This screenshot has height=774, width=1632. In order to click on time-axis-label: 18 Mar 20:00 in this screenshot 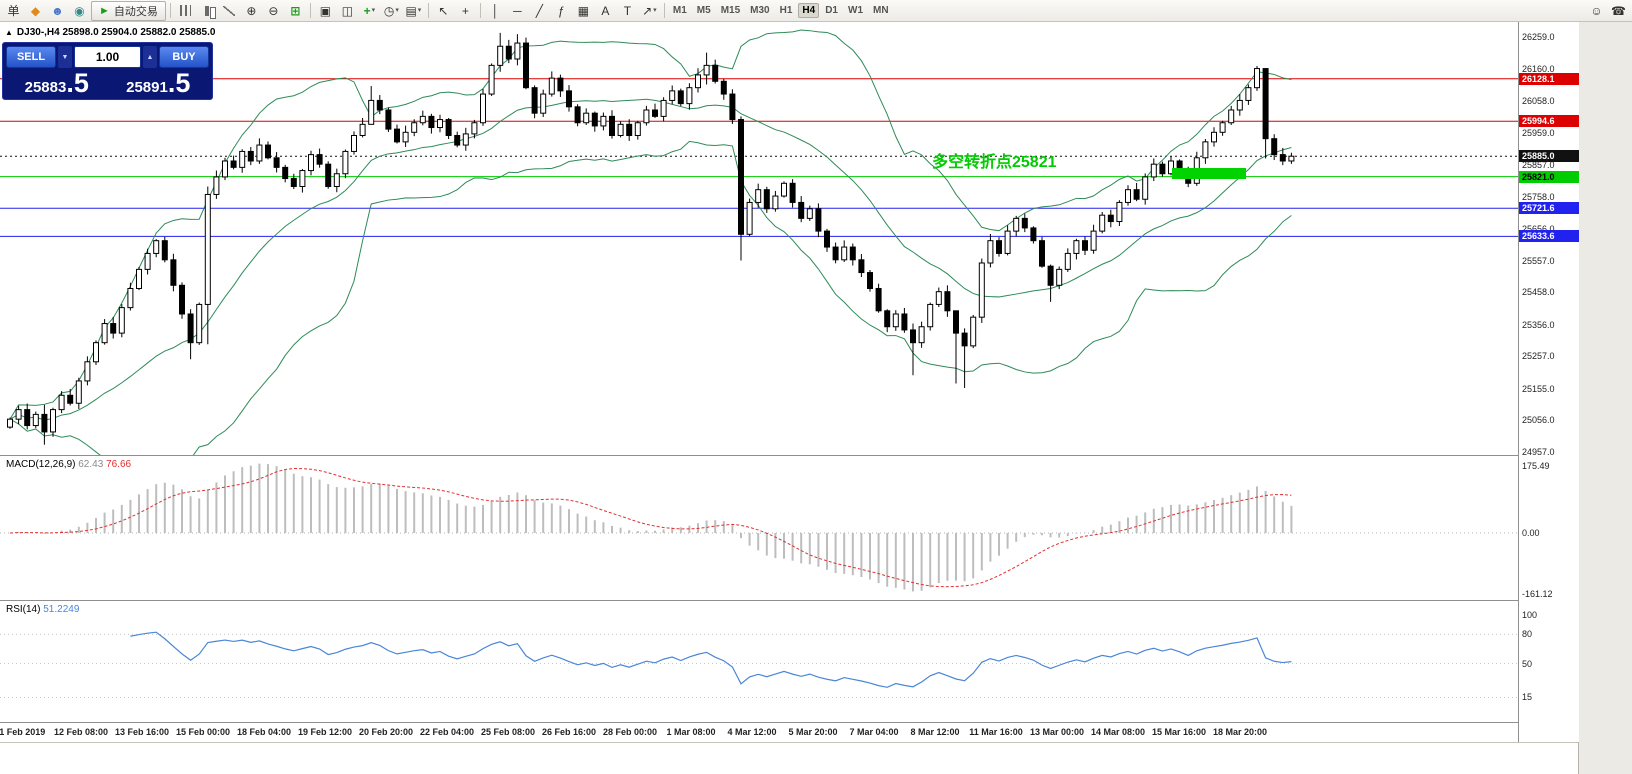, I will do `click(1240, 732)`.